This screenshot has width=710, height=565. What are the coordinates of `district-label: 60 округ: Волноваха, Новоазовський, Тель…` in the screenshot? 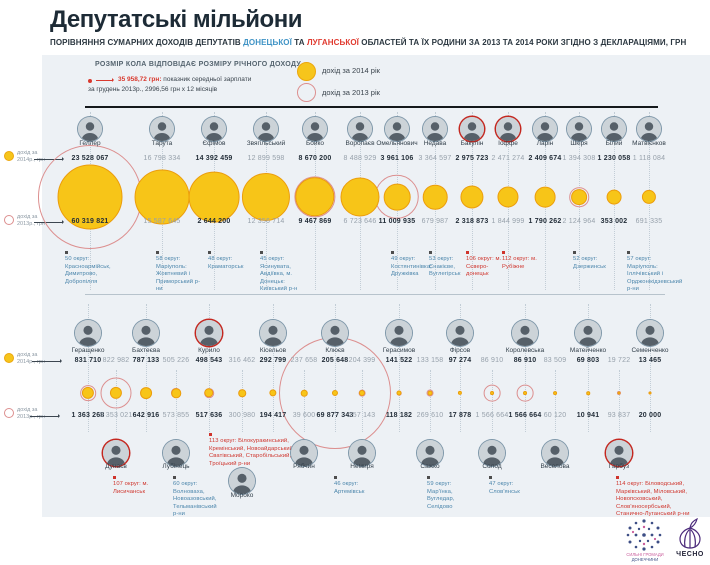 It's located at (197, 497).